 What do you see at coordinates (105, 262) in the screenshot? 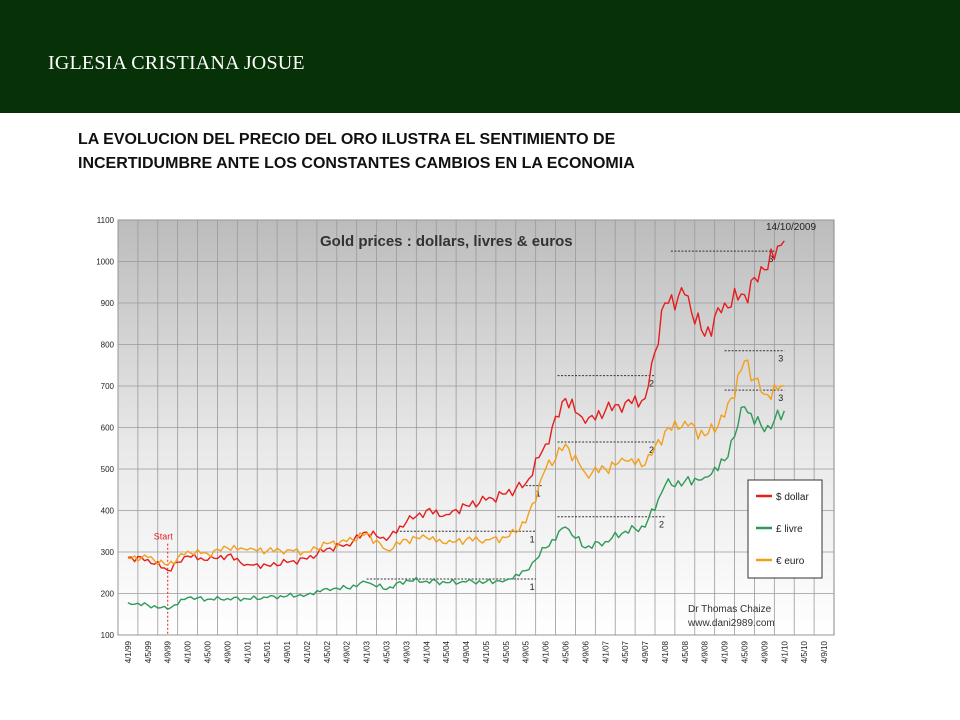
I see `y-tick-label: 1000` at bounding box center [105, 262].